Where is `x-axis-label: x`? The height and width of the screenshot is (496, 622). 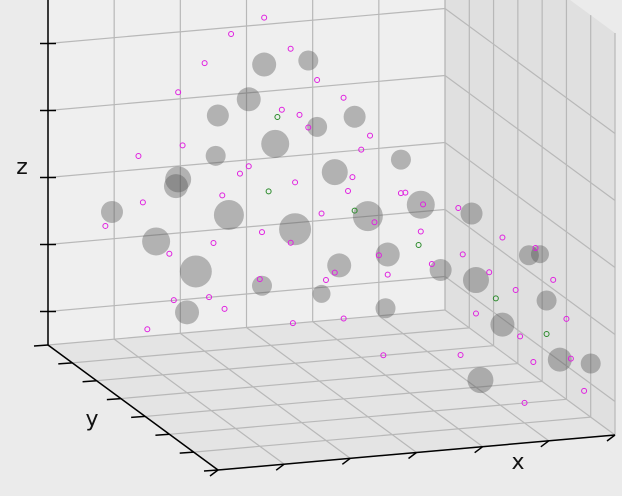 x-axis-label: x is located at coordinates (517, 462).